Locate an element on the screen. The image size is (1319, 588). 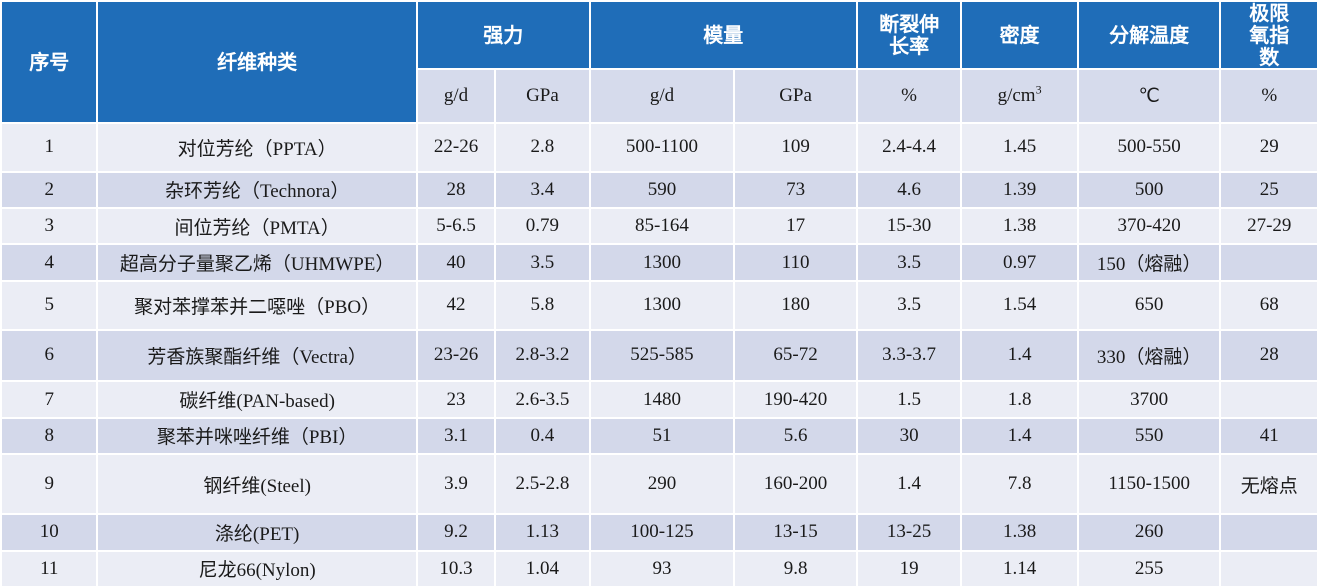
cell-strength-gpa: 0.4 is located at coordinates (542, 436).